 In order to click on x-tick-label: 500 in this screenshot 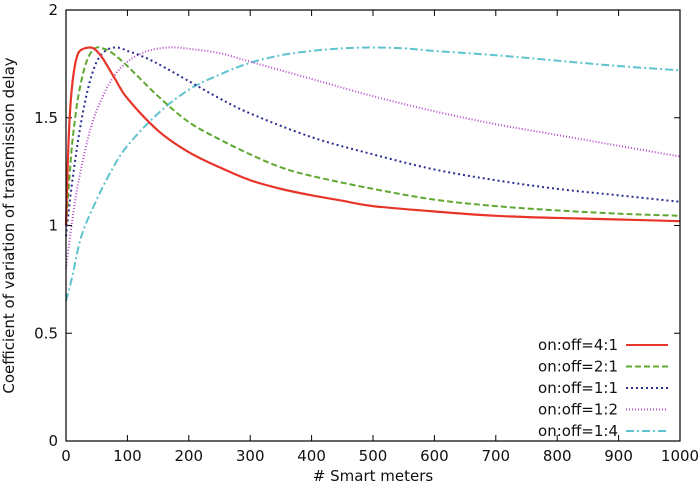, I will do `click(373, 456)`.